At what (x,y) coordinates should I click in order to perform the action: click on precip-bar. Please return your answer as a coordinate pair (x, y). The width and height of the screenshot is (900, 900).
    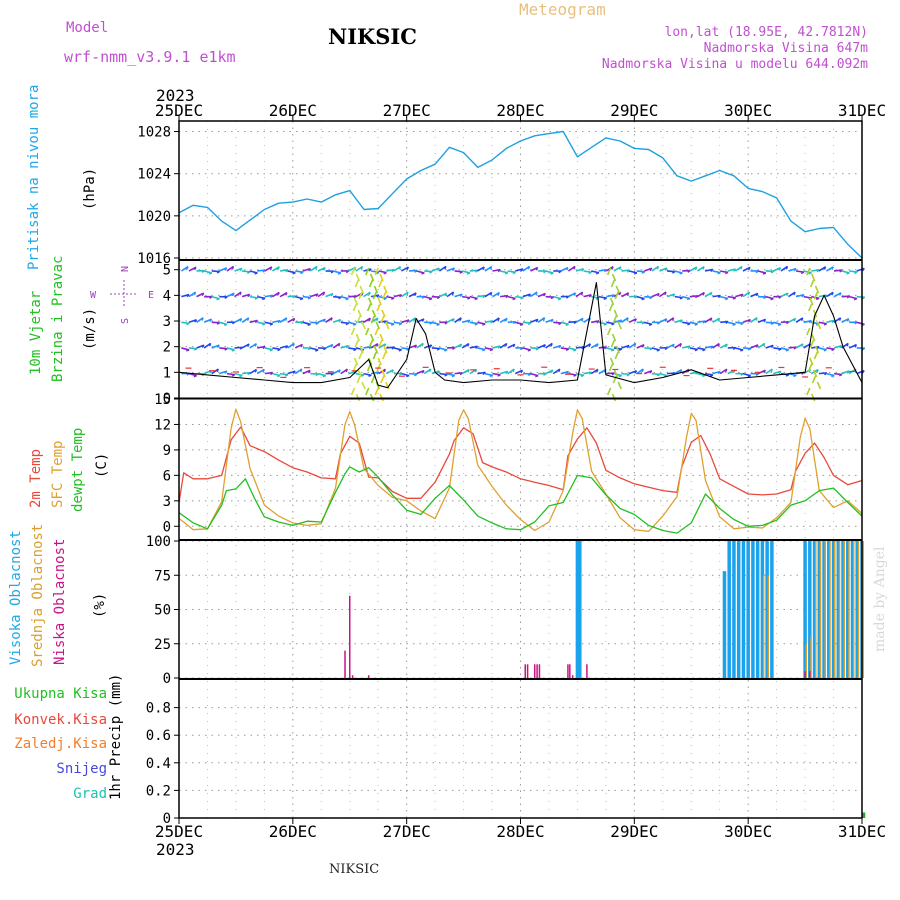
    Looking at the image, I should click on (864, 815).